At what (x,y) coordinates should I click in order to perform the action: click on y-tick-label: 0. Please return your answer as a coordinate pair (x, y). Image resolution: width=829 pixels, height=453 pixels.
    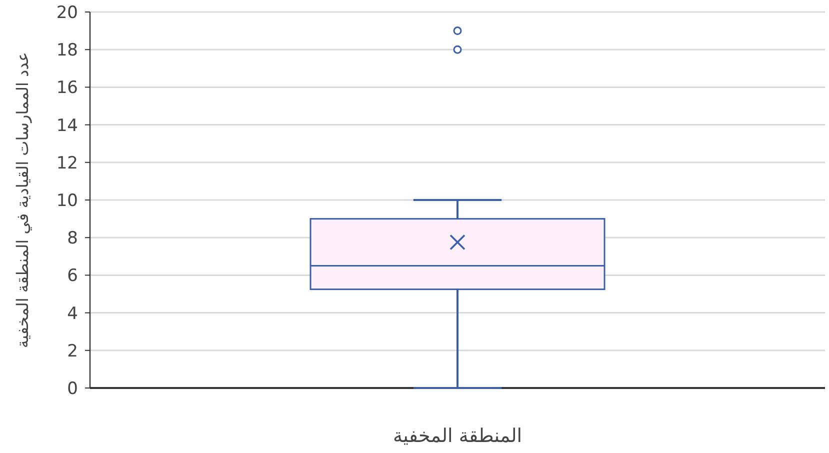
    Looking at the image, I should click on (72, 389).